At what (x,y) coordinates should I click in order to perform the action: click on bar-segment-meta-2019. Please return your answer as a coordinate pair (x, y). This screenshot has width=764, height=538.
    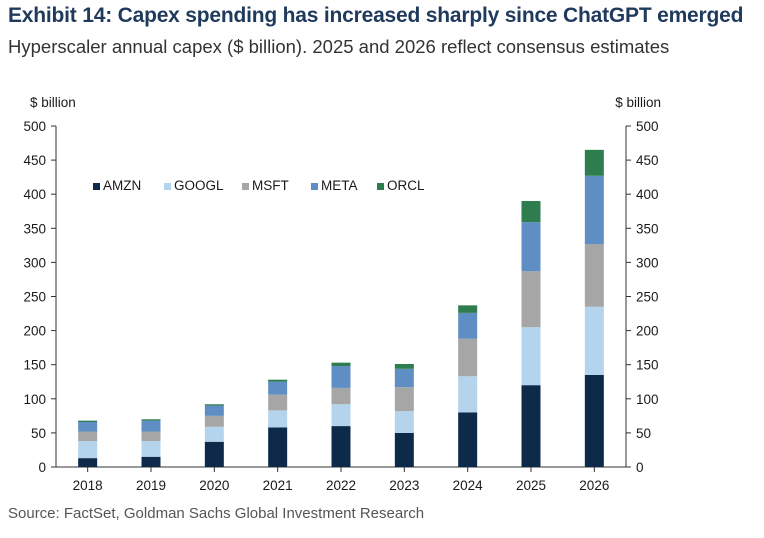
    Looking at the image, I should click on (151, 426).